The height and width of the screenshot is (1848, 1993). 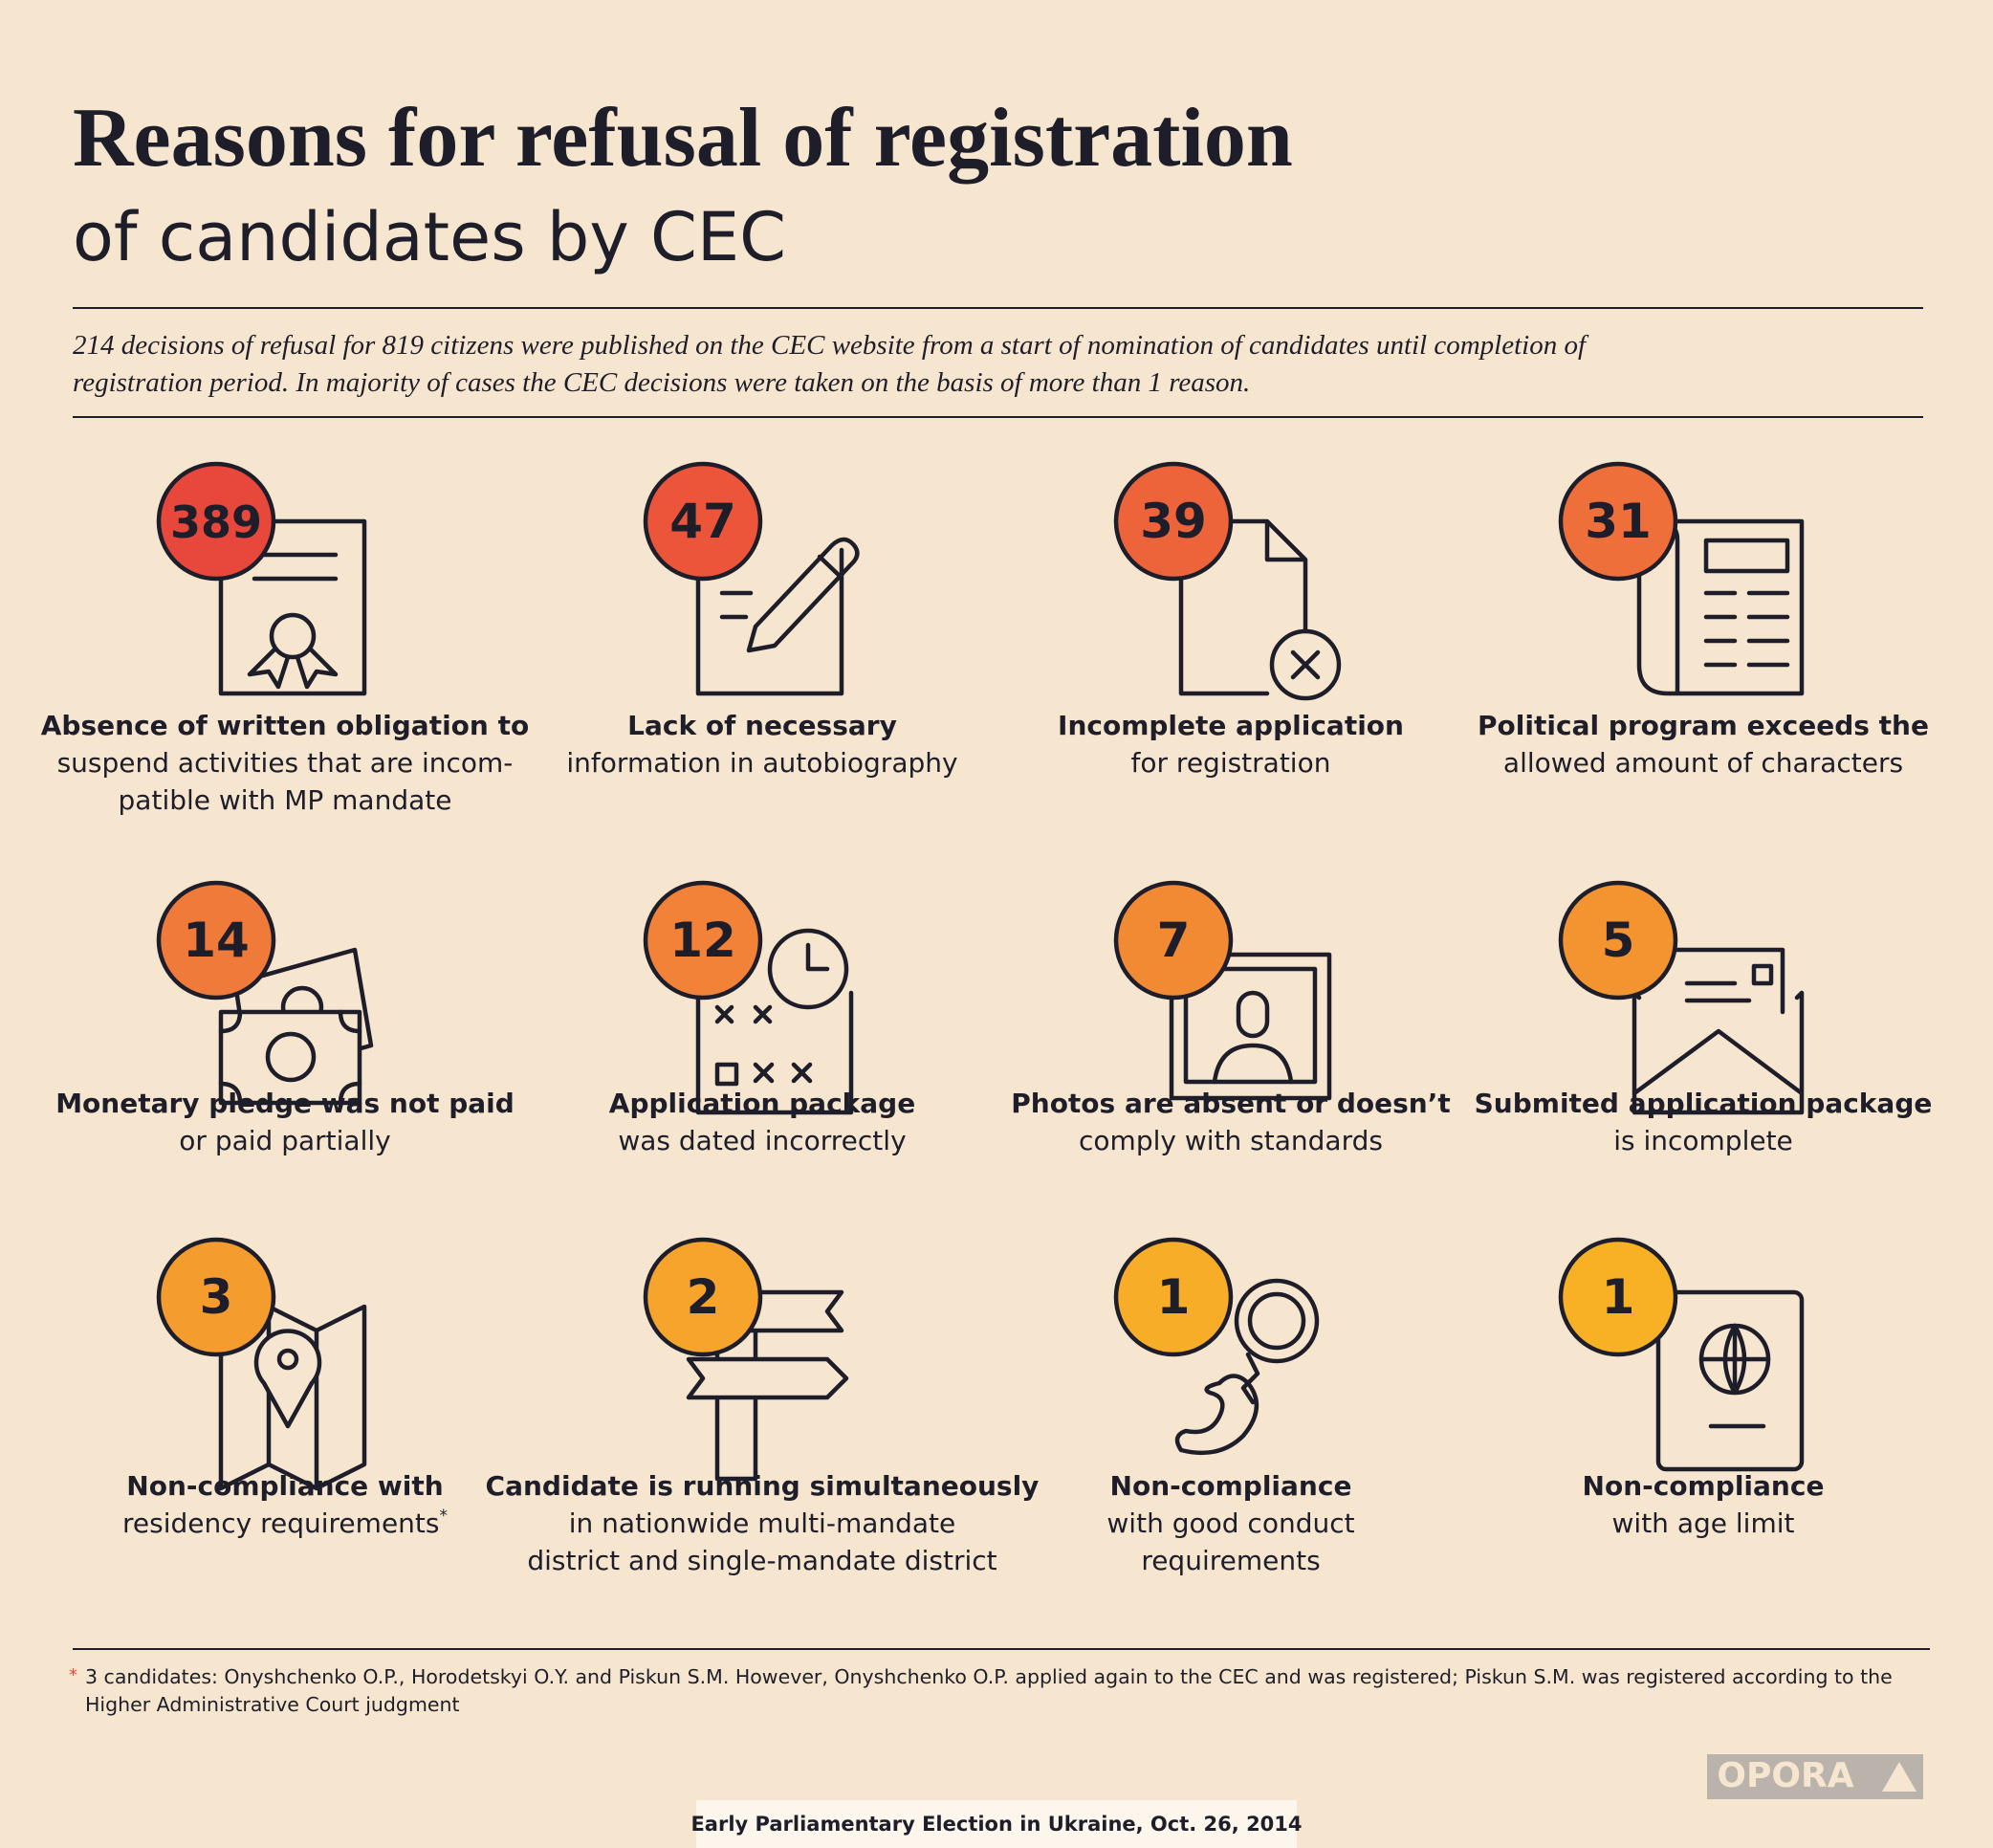 I want to click on reason-text-part: requirements, so click(x=1230, y=1560).